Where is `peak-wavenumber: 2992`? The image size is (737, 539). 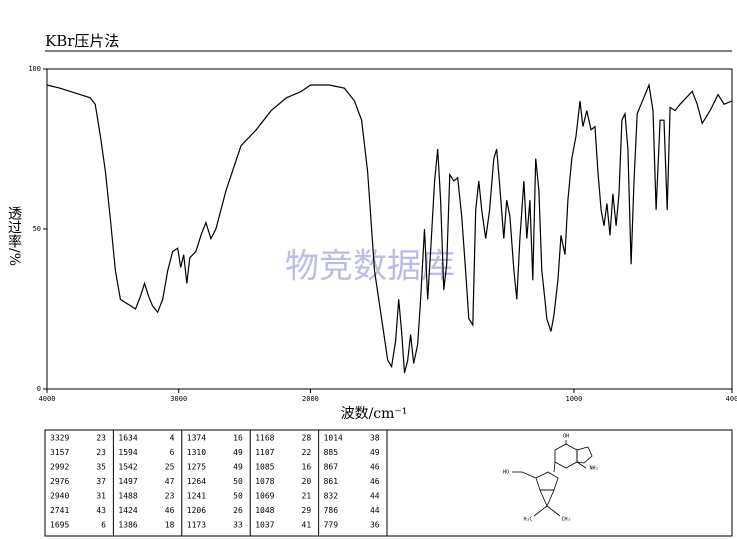
peak-wavenumber: 2992 is located at coordinates (59, 467).